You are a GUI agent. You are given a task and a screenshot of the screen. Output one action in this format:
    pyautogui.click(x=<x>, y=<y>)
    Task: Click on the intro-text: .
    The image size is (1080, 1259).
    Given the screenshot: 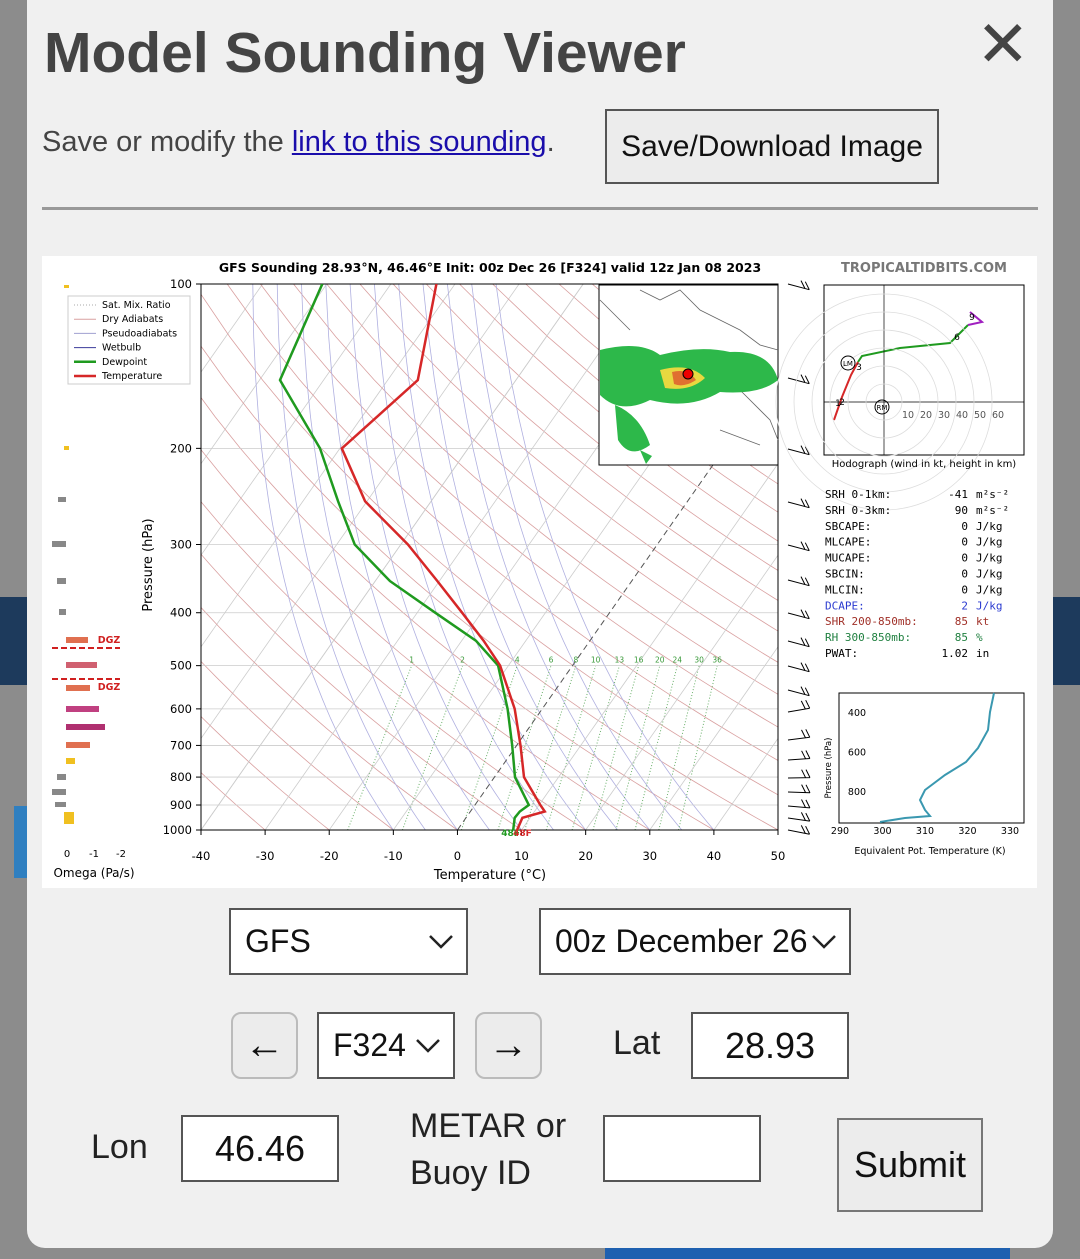 What is the action you would take?
    pyautogui.click(x=550, y=142)
    